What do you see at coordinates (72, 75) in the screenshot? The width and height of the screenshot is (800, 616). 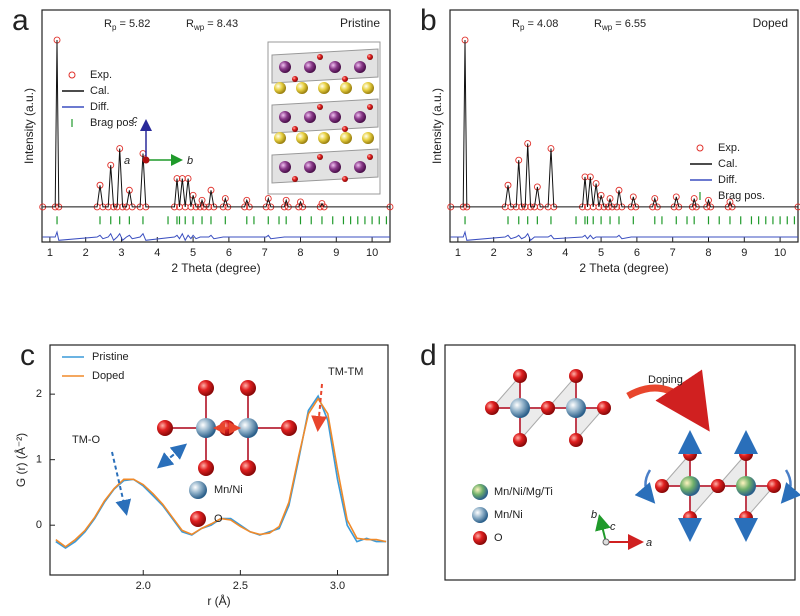 I see `legend-symbol` at bounding box center [72, 75].